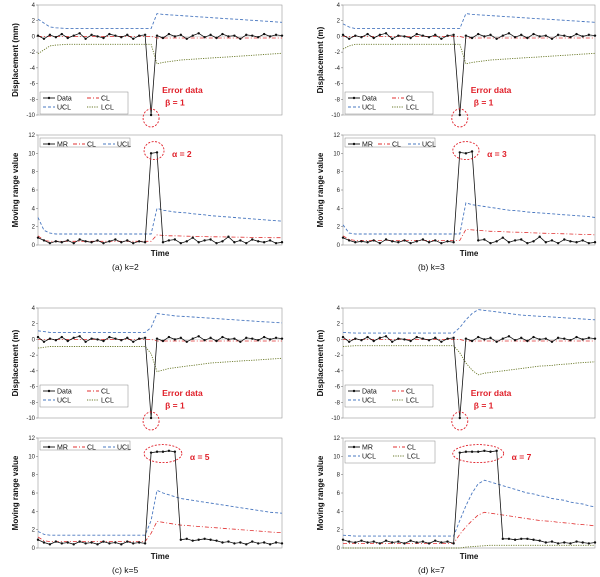 The height and width of the screenshot is (577, 600). What do you see at coordinates (491, 90) in the screenshot?
I see `error-data-label: Error data` at bounding box center [491, 90].